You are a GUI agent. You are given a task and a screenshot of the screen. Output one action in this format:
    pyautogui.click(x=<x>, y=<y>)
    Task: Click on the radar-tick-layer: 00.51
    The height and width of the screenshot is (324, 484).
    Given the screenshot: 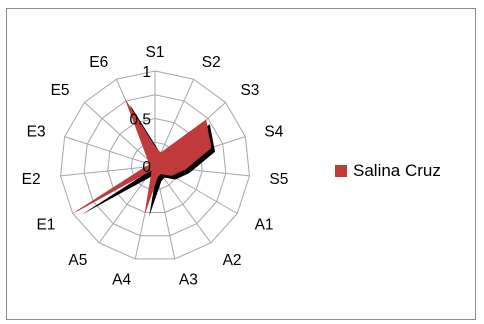 What is the action you would take?
    pyautogui.click(x=140, y=120)
    